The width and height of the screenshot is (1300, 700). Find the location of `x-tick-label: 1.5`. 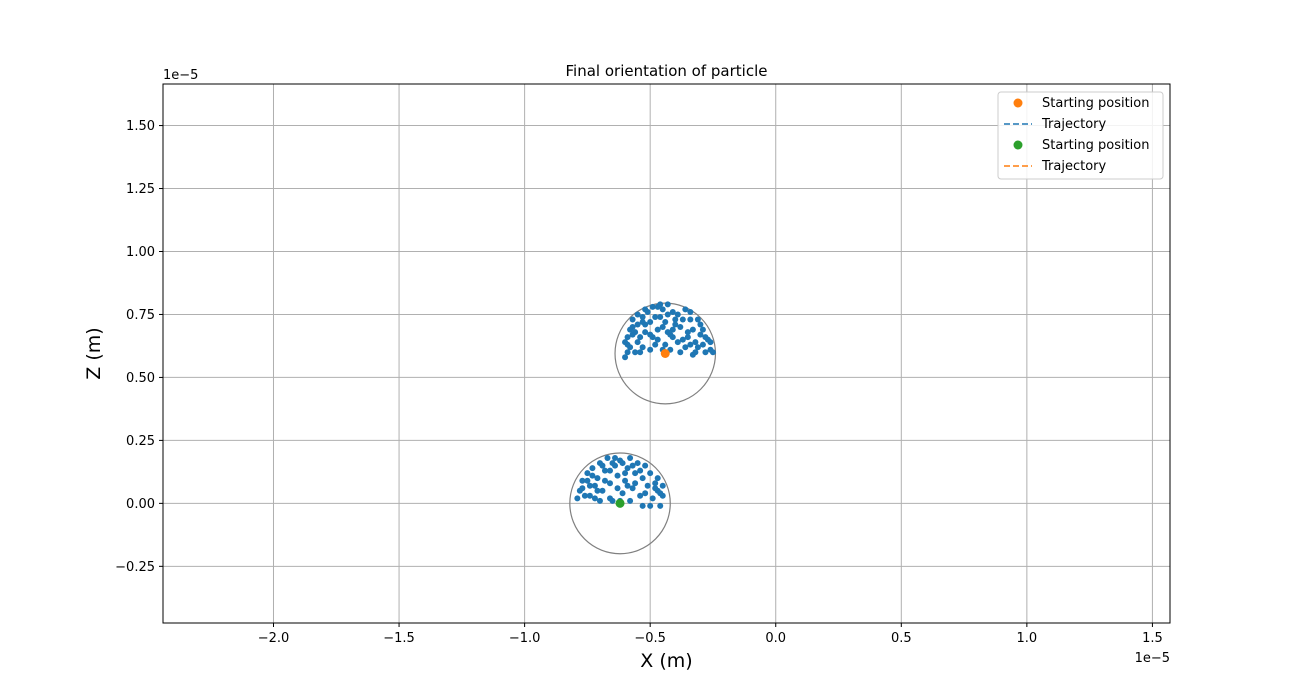

x-tick-label: 1.5 is located at coordinates (1152, 638).